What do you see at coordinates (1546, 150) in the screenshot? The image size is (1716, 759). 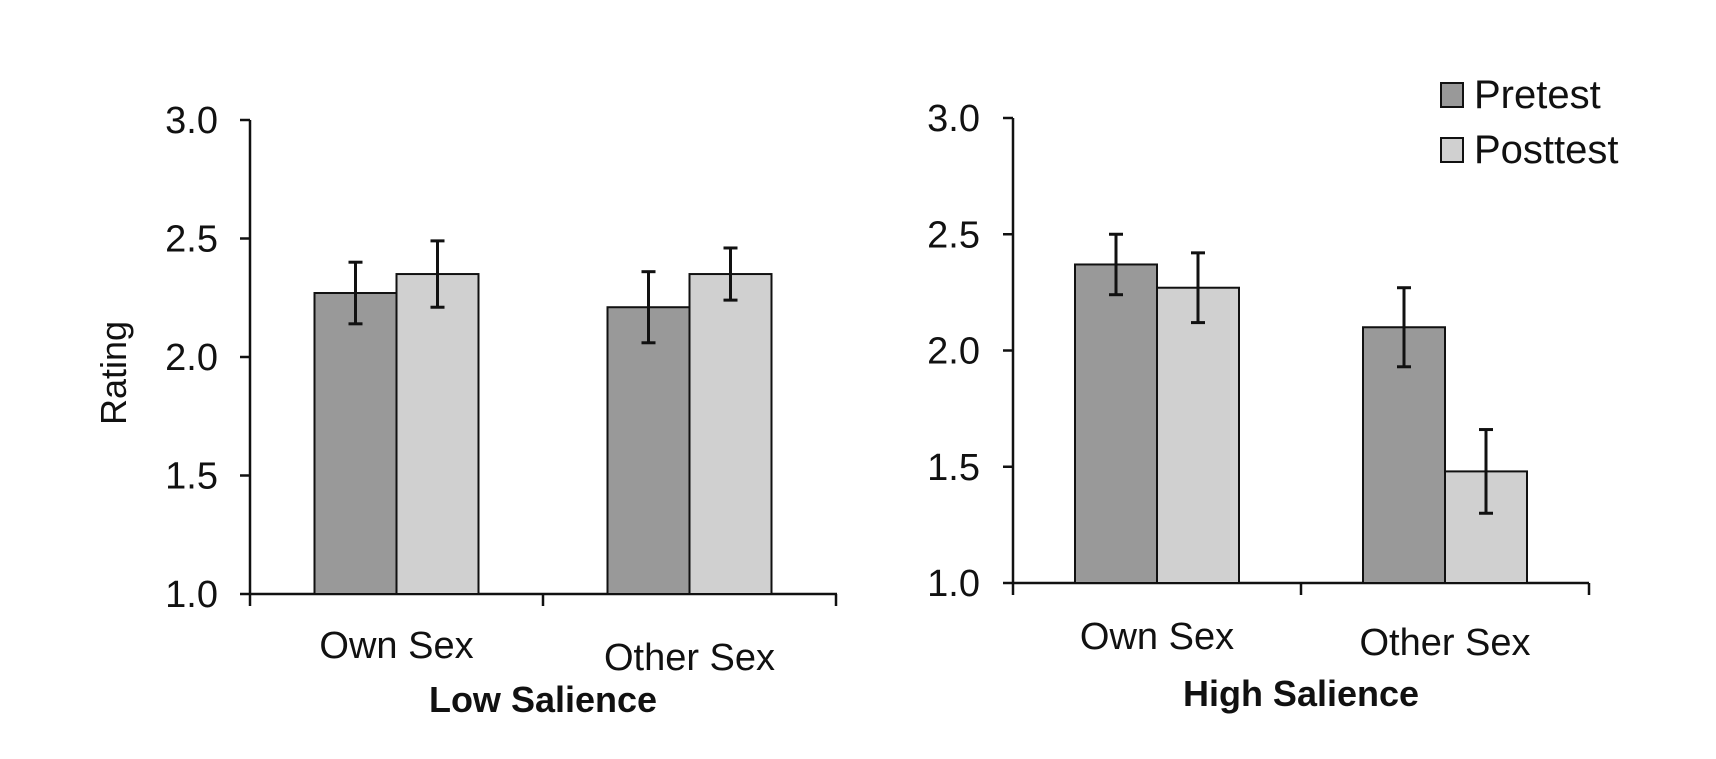 I see `legend-label: Posttest` at bounding box center [1546, 150].